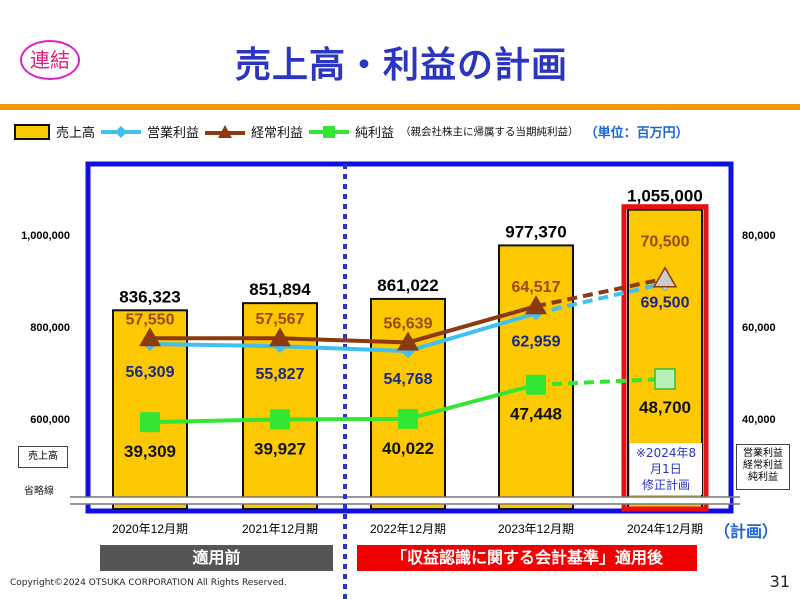 Image resolution: width=800 pixels, height=599 pixels. What do you see at coordinates (489, 132) in the screenshot?
I see `legend-net-note: （親会社株主に帰属する当期純利益）` at bounding box center [489, 132].